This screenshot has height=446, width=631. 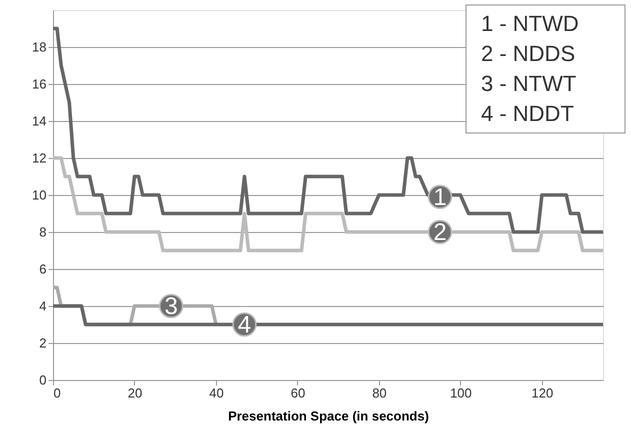 What do you see at coordinates (298, 393) in the screenshot?
I see `x-tick-label: 60` at bounding box center [298, 393].